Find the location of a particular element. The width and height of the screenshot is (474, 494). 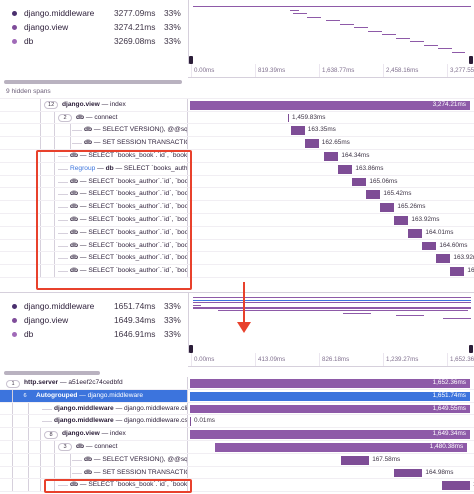

child-count-toggle: 2 is located at coordinates (65, 118).